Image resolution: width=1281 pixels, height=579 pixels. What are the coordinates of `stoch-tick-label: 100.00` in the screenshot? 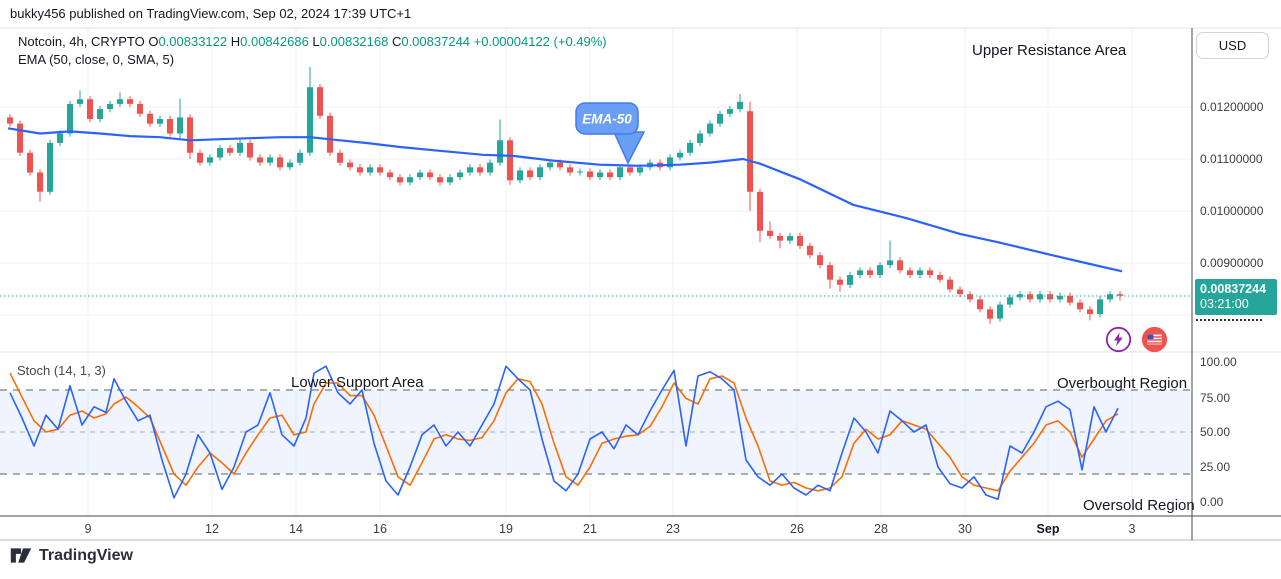 It's located at (1218, 362).